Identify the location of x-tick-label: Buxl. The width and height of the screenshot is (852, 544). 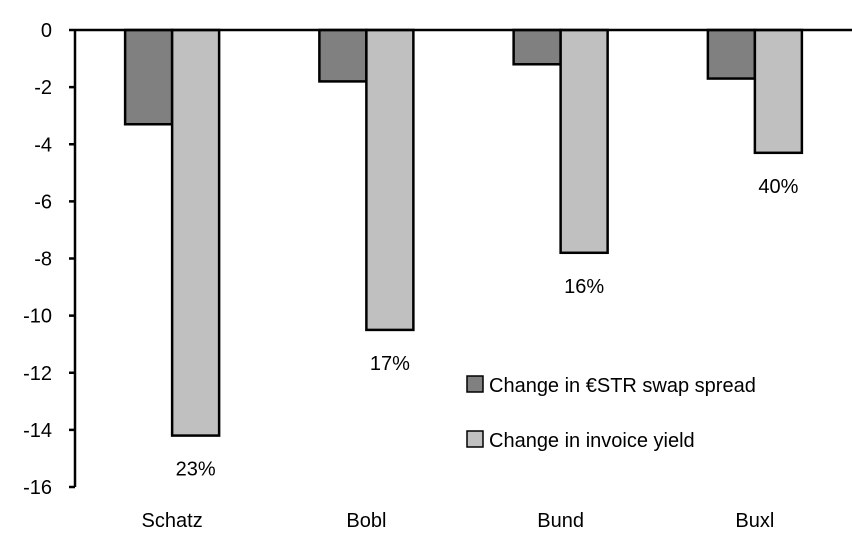
(754, 521).